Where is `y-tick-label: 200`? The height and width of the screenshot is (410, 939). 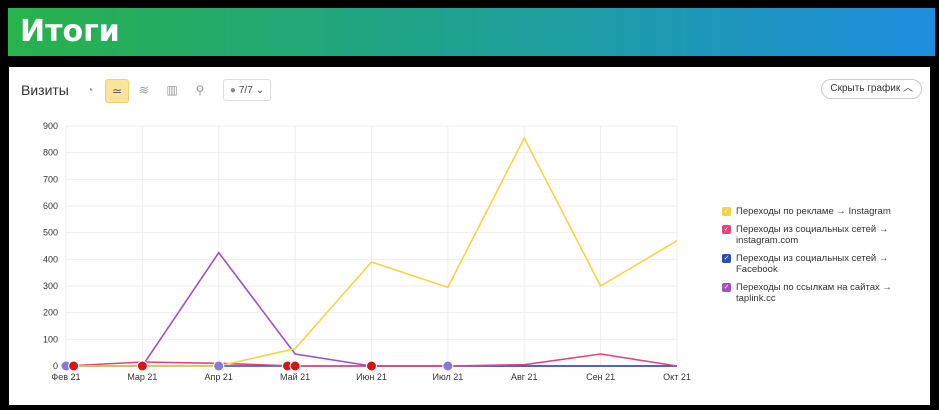
y-tick-label: 200 is located at coordinates (50, 313).